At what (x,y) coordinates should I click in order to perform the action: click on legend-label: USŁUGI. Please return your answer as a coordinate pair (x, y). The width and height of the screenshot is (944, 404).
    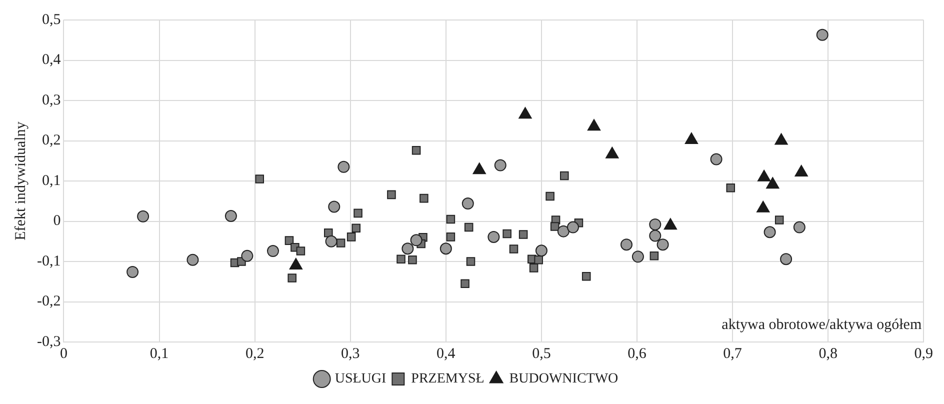
    Looking at the image, I should click on (360, 379).